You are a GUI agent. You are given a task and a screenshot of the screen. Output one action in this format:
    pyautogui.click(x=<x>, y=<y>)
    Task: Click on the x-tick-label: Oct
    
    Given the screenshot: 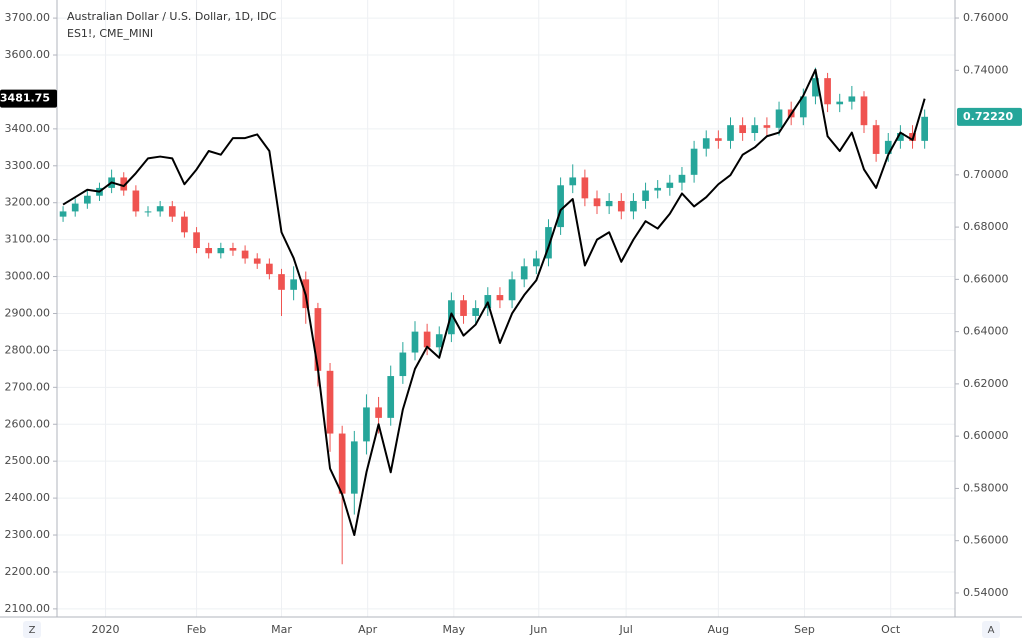 What is the action you would take?
    pyautogui.click(x=891, y=629)
    